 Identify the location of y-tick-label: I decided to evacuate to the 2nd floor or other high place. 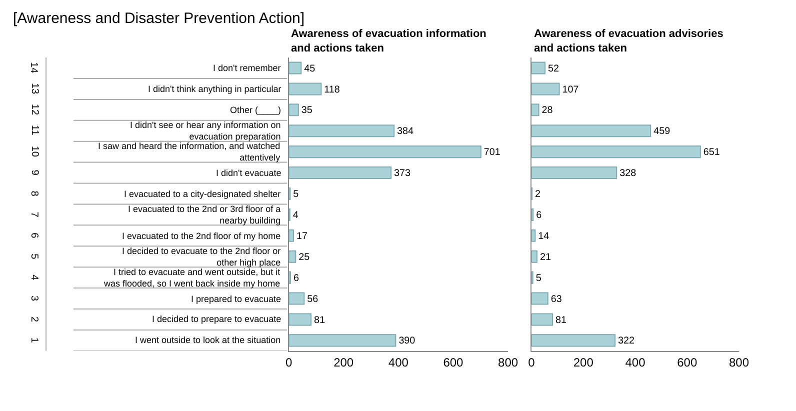
(201, 257).